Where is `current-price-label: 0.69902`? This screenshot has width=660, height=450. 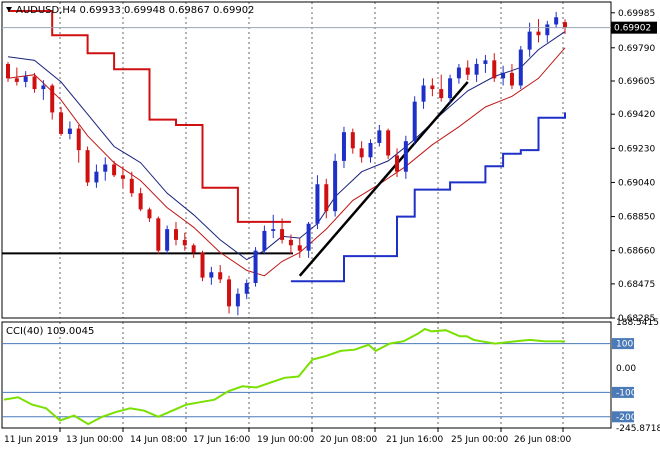 current-price-label: 0.69902 is located at coordinates (632, 29).